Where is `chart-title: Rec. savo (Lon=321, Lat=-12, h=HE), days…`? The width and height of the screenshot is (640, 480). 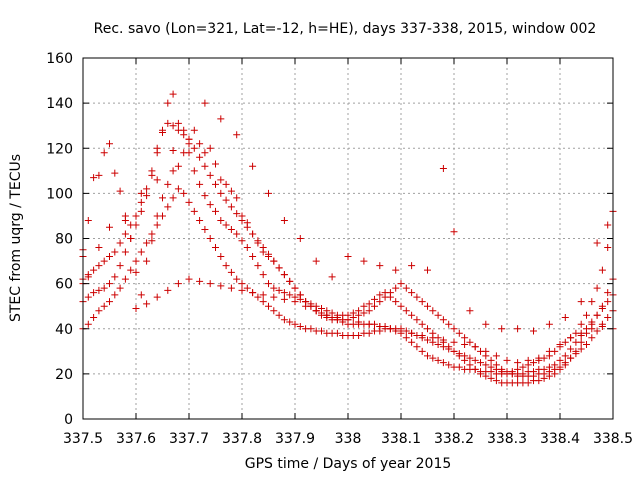 chart-title: Rec. savo (Lon=321, Lat=-12, h=HE), days… is located at coordinates (345, 29).